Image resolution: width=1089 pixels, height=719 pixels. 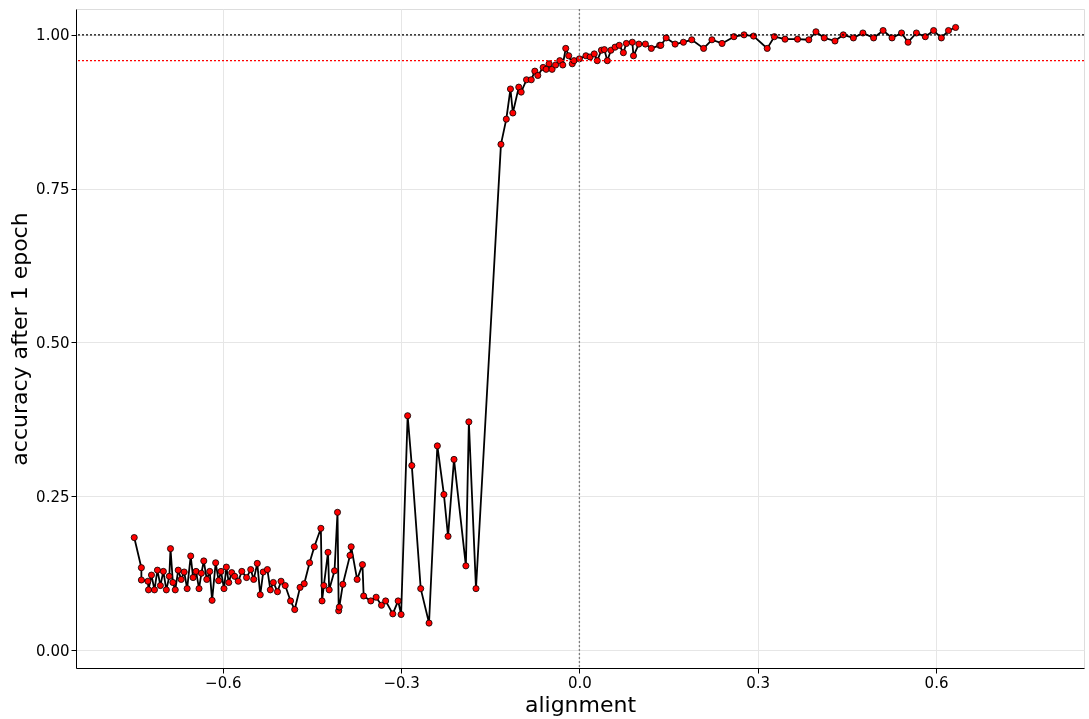 What do you see at coordinates (579, 682) in the screenshot?
I see `x-tick-label: 0.0` at bounding box center [579, 682].